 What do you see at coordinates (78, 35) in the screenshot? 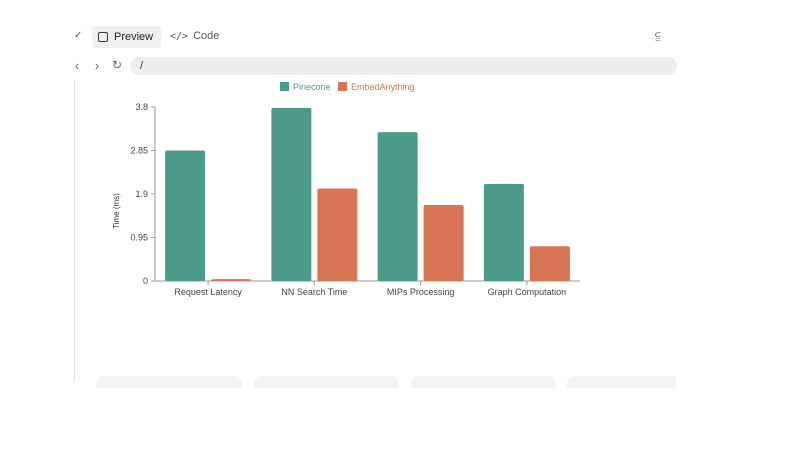
I see `chevron-down-icon: ✓` at bounding box center [78, 35].